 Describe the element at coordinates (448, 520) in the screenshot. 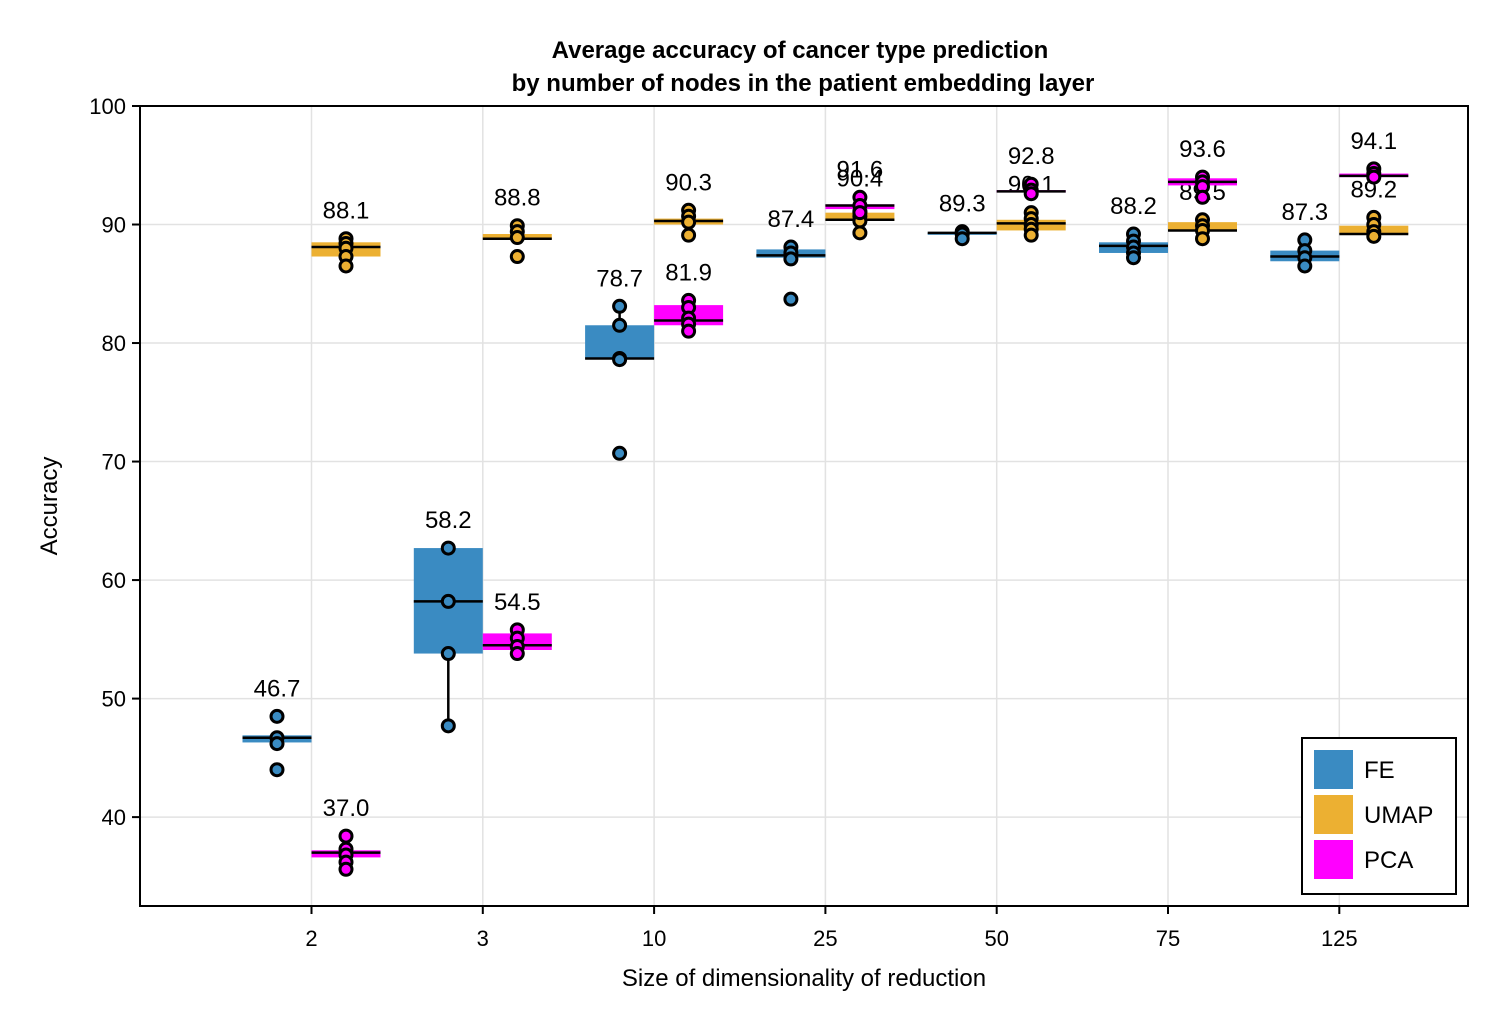

I see `data-label: 58.2` at that location.